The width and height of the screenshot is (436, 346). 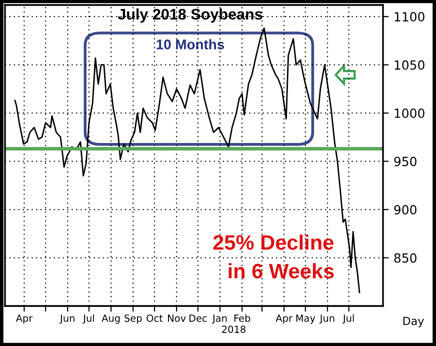 What do you see at coordinates (405, 258) in the screenshot?
I see `y-tick-label: 850` at bounding box center [405, 258].